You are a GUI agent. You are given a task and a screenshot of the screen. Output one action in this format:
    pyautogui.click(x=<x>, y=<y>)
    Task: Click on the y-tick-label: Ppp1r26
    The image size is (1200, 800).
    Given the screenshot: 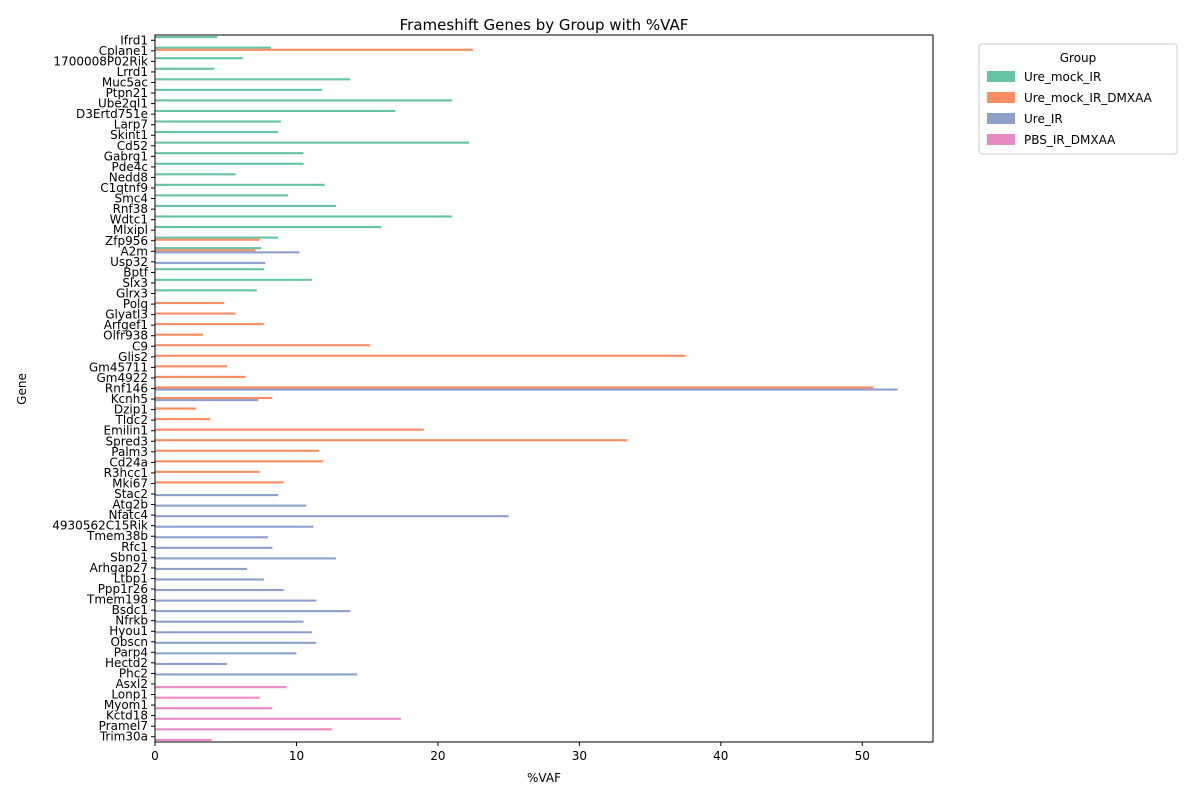 What is the action you would take?
    pyautogui.click(x=123, y=589)
    